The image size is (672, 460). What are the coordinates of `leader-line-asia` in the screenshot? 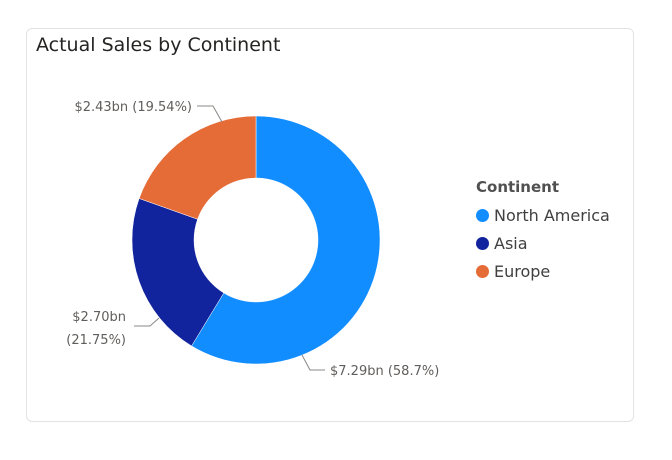 It's located at (147, 322).